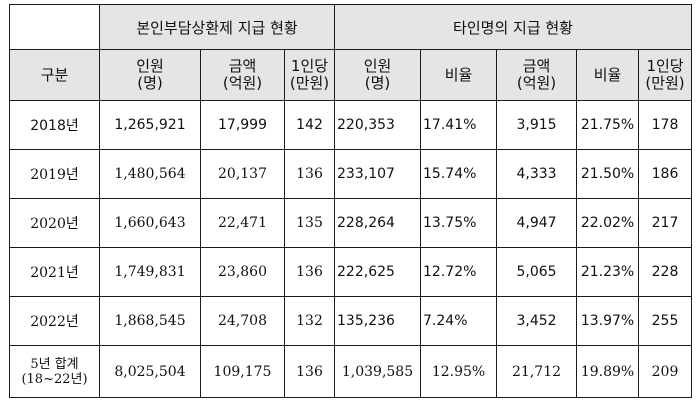 This screenshot has height=401, width=699. What do you see at coordinates (608, 371) in the screenshot?
I see `total-other-amount-ratio-cell: 19.89%` at bounding box center [608, 371].